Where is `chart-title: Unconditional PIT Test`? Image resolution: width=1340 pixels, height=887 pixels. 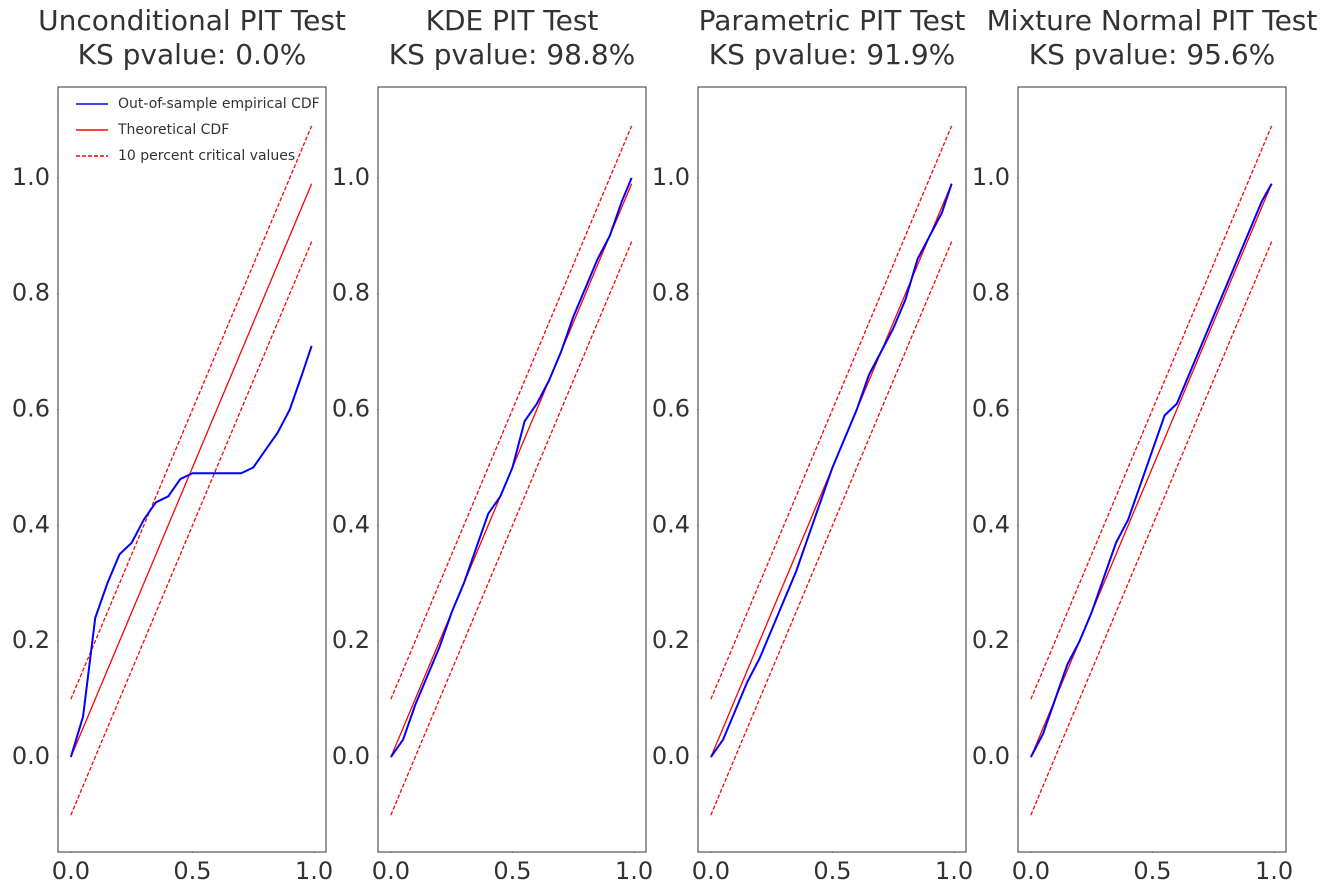
chart-title: Unconditional PIT Test is located at coordinates (192, 20).